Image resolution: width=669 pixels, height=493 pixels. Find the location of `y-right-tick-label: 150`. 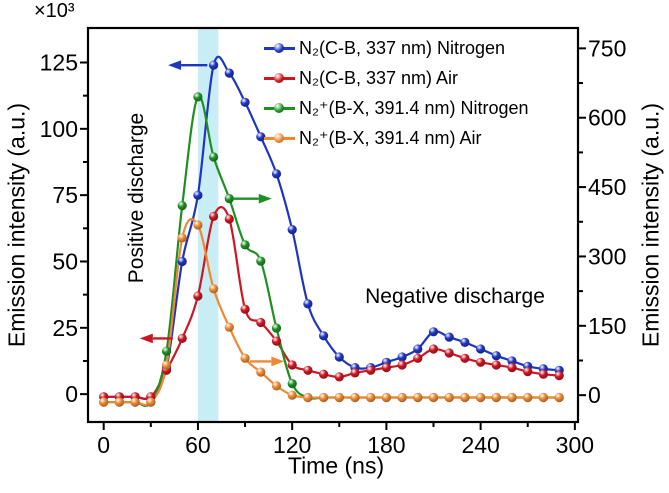

y-right-tick-label: 150 is located at coordinates (607, 326).